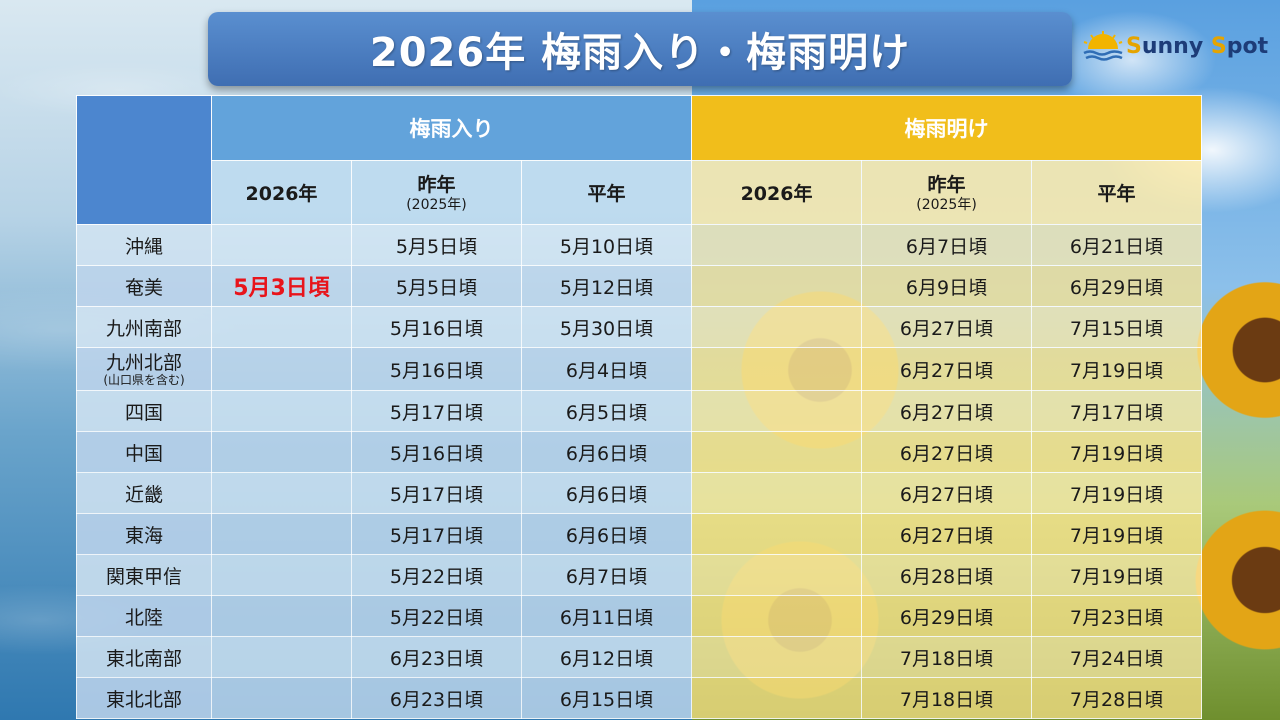 This screenshot has width=1280, height=720. What do you see at coordinates (144, 657) in the screenshot?
I see `region-cell: 東北南部` at bounding box center [144, 657].